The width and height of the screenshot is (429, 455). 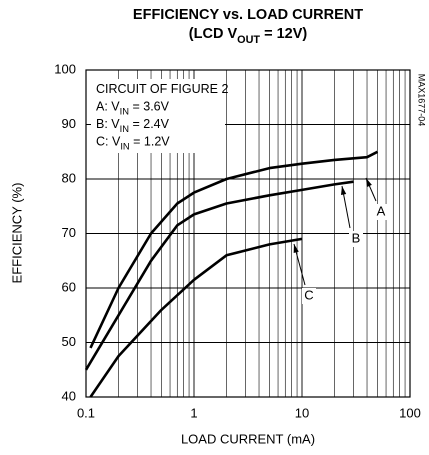 I want to click on text-part: = 2.4V, so click(x=149, y=124).